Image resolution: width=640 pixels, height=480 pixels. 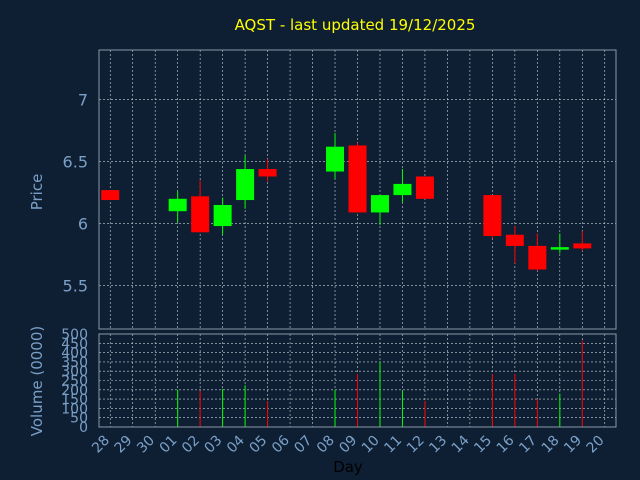 What do you see at coordinates (74, 372) in the screenshot?
I see `volume-tick-label: 300` at bounding box center [74, 372].